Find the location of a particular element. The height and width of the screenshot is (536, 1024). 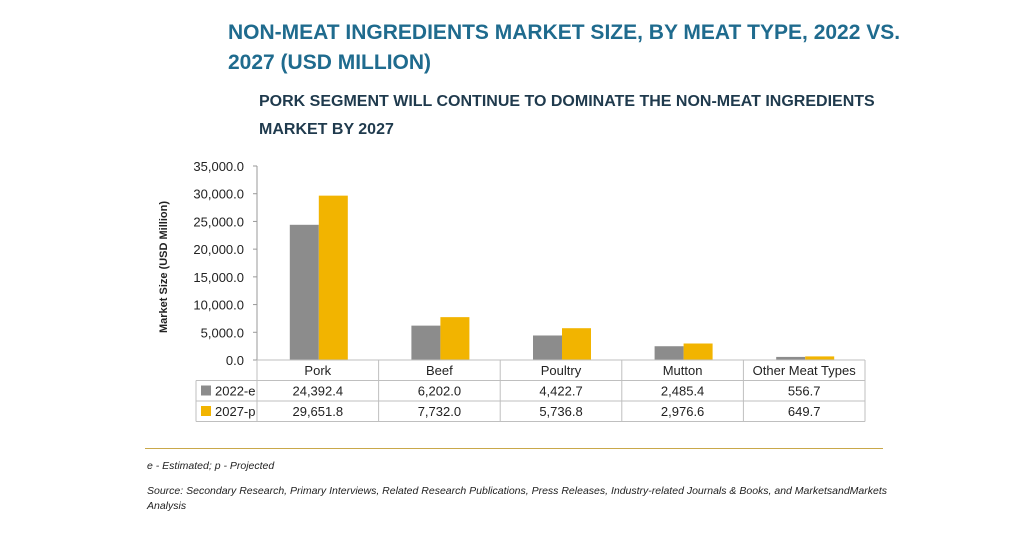

data-label: 5,736.8 is located at coordinates (560, 411).